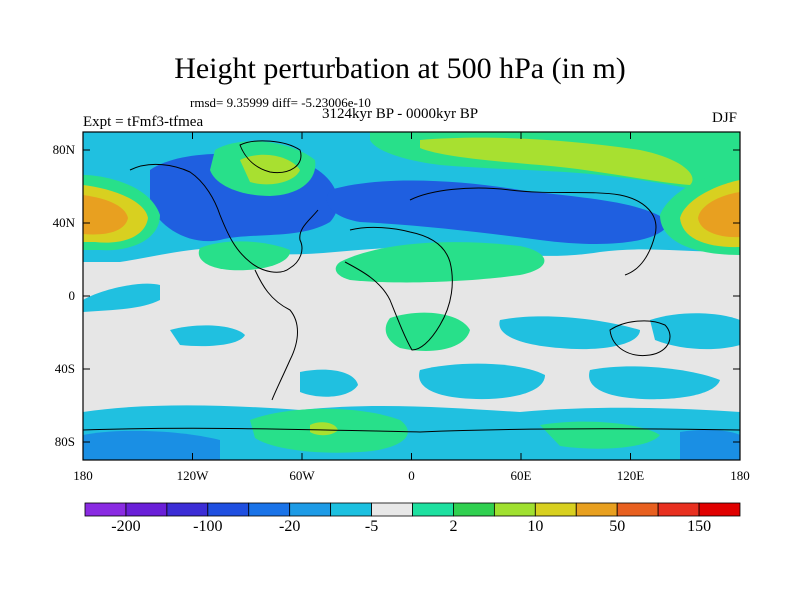 This screenshot has height=600, width=800. What do you see at coordinates (302, 475) in the screenshot?
I see `lon-label: 60W` at bounding box center [302, 475].